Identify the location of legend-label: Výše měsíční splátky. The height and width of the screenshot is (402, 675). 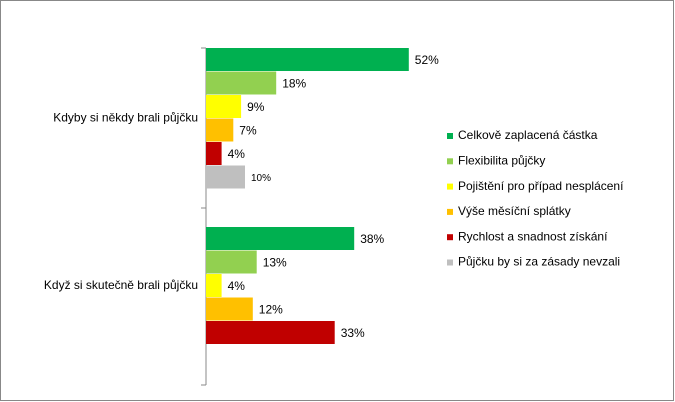
(514, 211).